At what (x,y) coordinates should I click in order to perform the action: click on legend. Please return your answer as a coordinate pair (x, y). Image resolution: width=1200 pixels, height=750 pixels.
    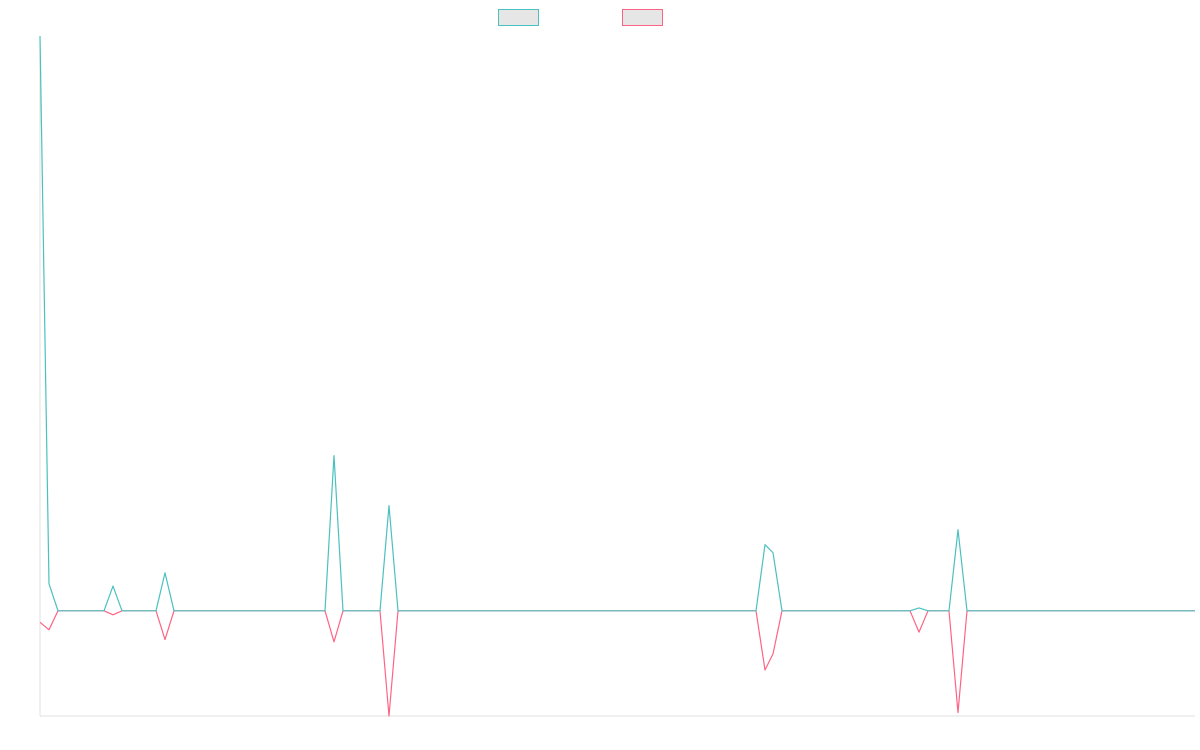
    Looking at the image, I should click on (580, 17).